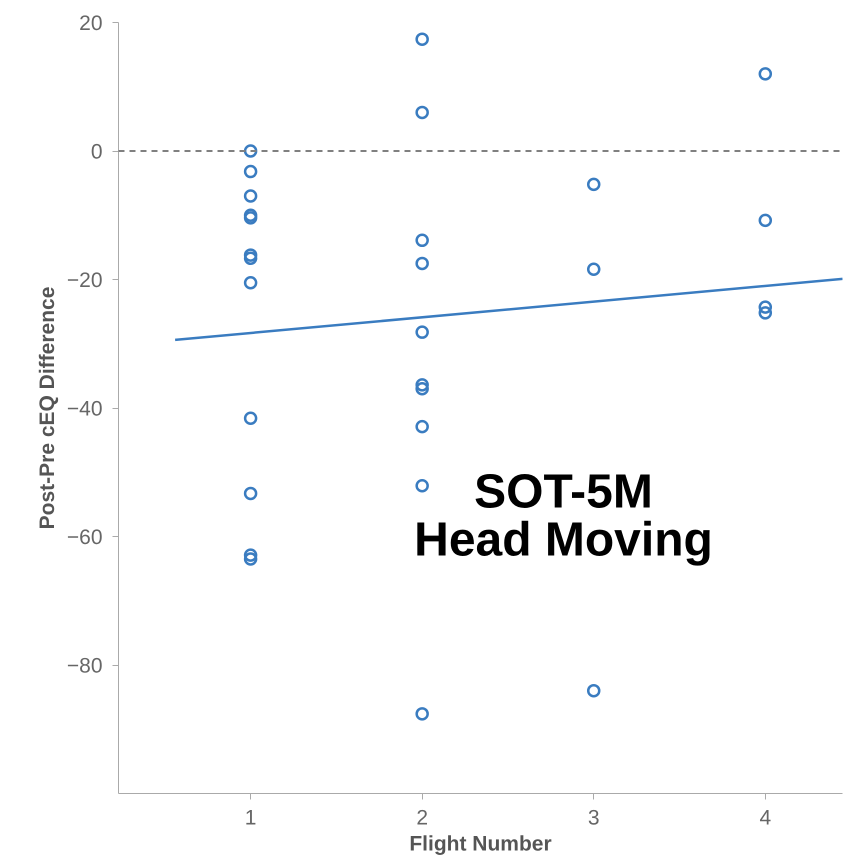 The height and width of the screenshot is (865, 844). Describe the element at coordinates (84, 280) in the screenshot. I see `y-tick-label: −20` at that location.